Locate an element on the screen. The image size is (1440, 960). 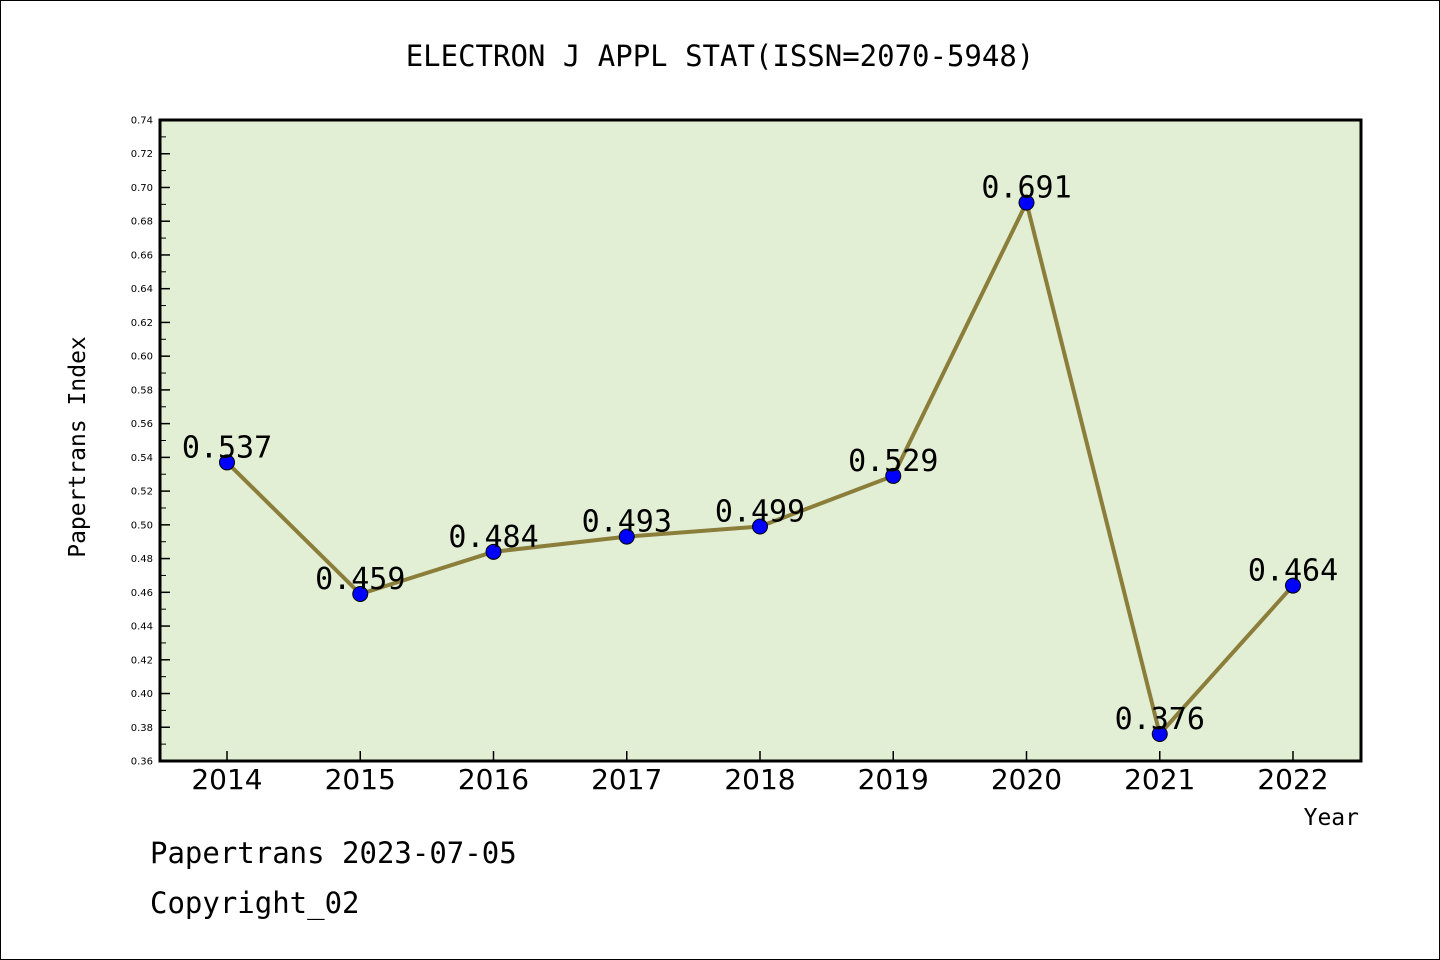
x-tick-label: 2014 is located at coordinates (226, 779).